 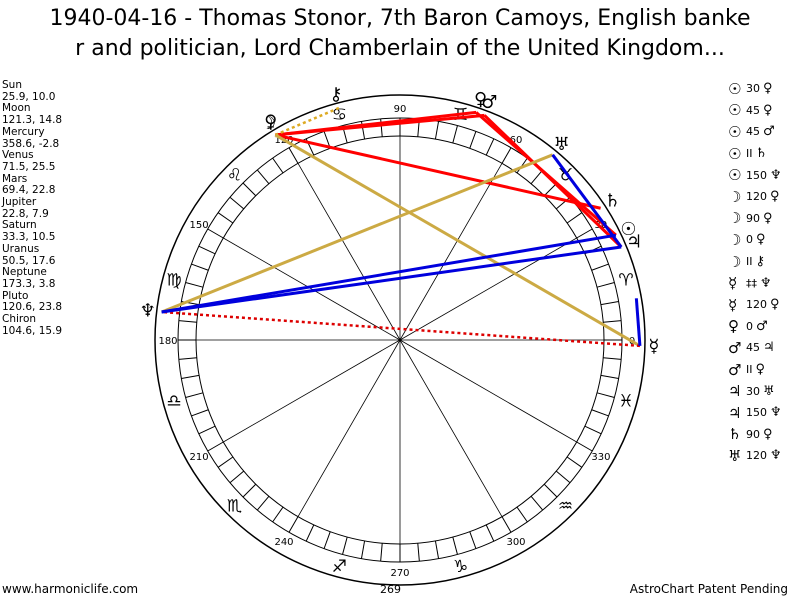 I want to click on planet-glyph: ☽, so click(x=268, y=123).